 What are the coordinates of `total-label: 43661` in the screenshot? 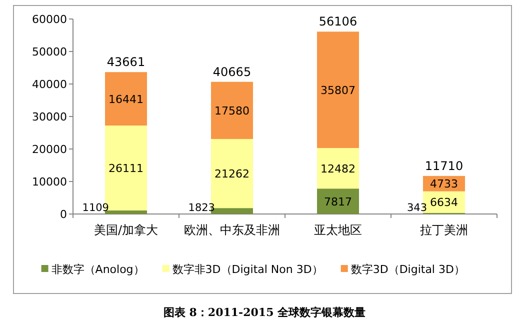 It's located at (126, 62).